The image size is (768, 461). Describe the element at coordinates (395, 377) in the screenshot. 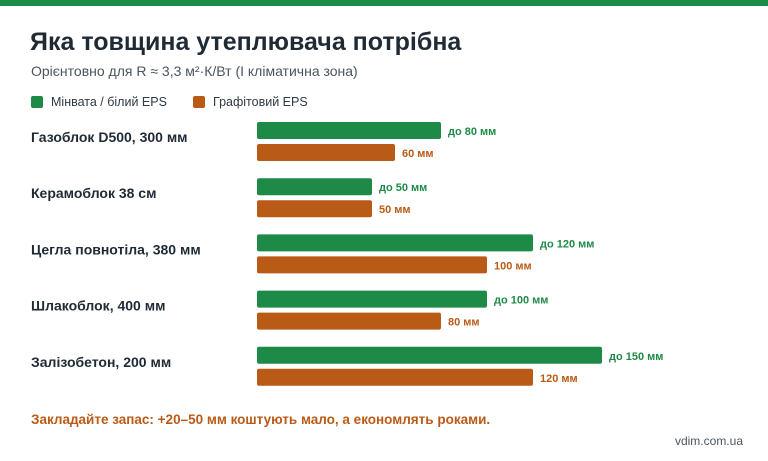

I see `bar-graphite-eps-reinforced-concrete` at that location.